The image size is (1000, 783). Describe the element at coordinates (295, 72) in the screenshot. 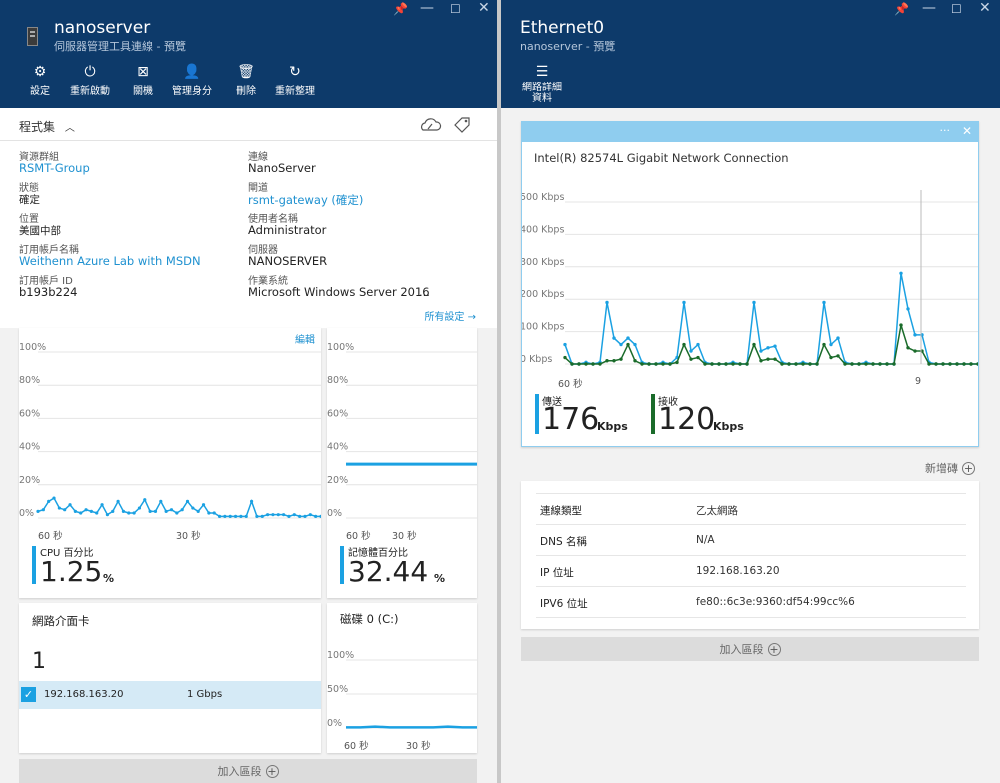

I see `refresh-icon: ↻` at that location.